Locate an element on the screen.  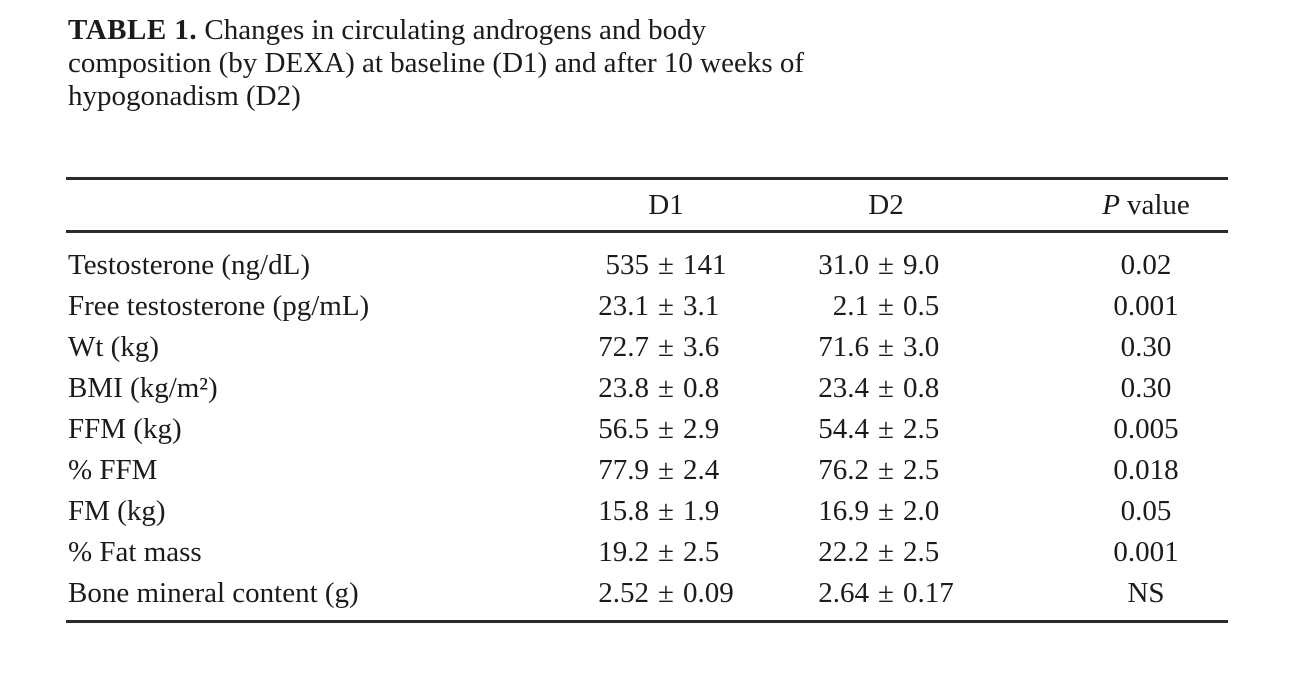
table-row: % Fat mass 19.2 ± 2.5 22.2 ± 2.5 0.001 is located at coordinates (647, 552).